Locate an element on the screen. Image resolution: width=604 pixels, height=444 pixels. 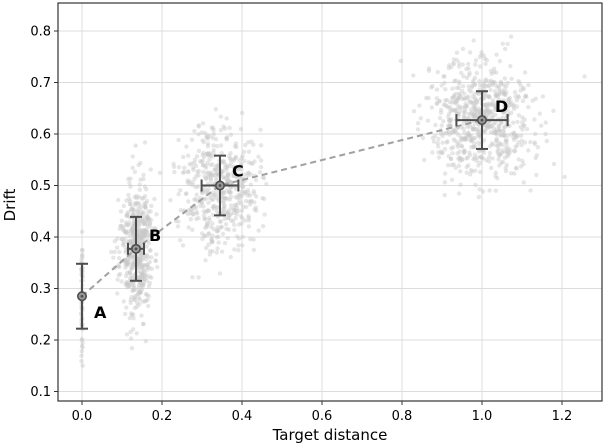
y-tick-label: 0.3 is located at coordinates (40, 289).